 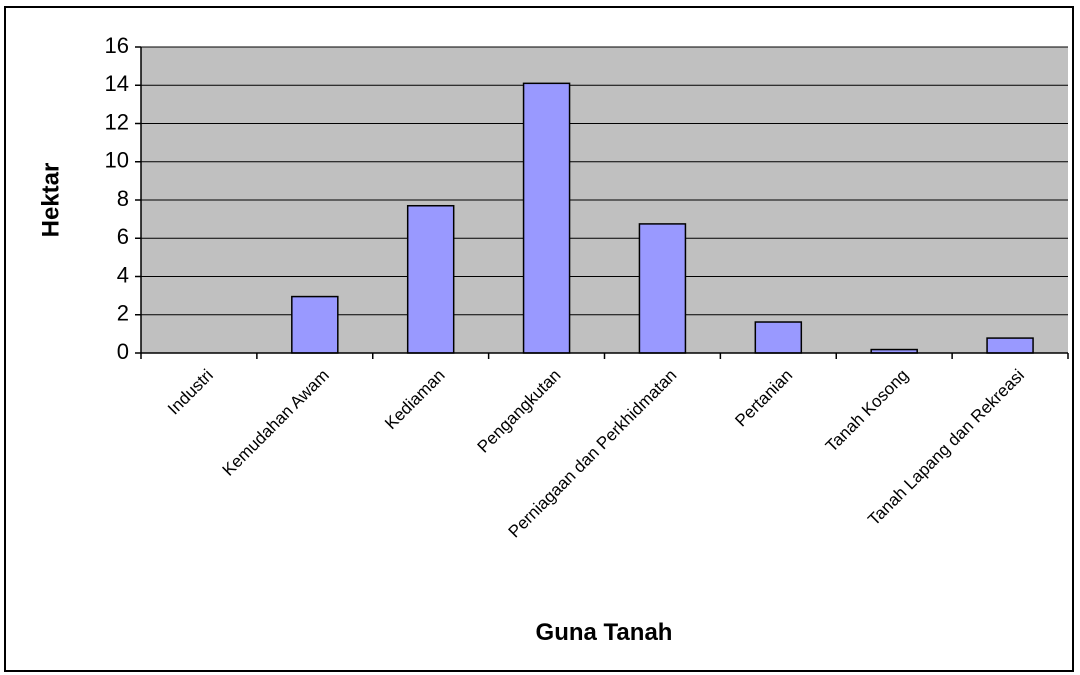 What do you see at coordinates (123, 351) in the screenshot?
I see `y-tick-label: 0` at bounding box center [123, 351].